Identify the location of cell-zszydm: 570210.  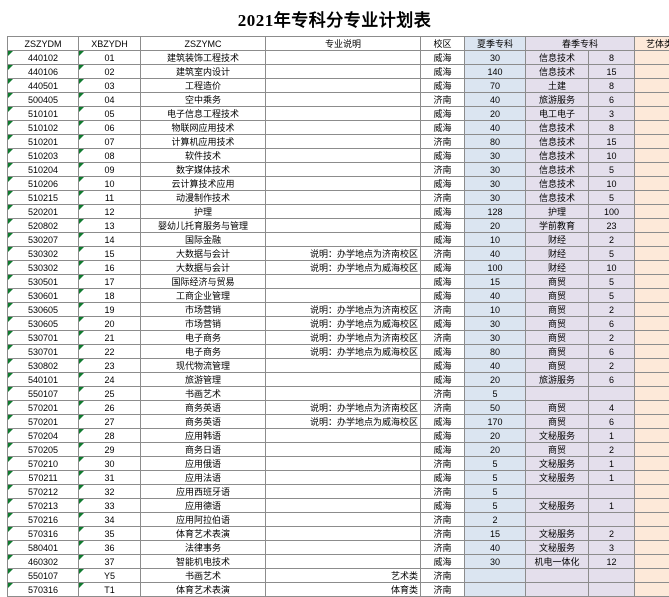
(43, 464).